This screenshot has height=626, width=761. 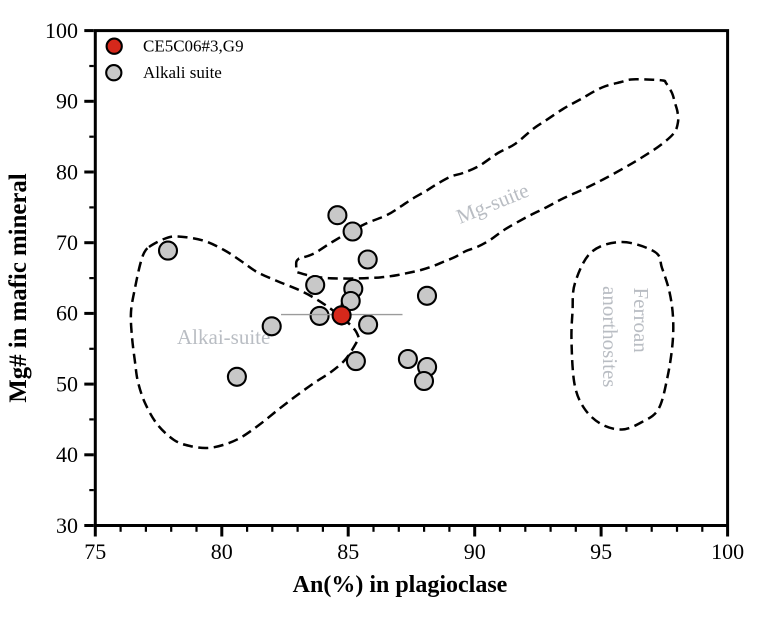 What do you see at coordinates (95, 551) in the screenshot?
I see `svg-text: 75` at bounding box center [95, 551].